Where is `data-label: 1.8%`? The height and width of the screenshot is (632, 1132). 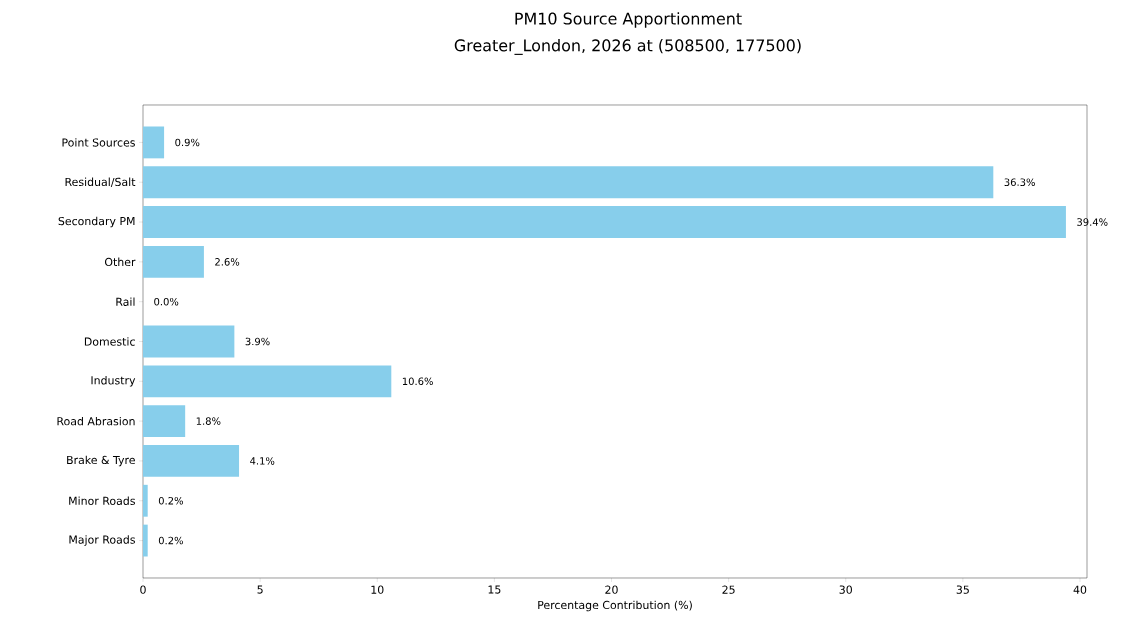
data-label: 1.8% is located at coordinates (208, 421).